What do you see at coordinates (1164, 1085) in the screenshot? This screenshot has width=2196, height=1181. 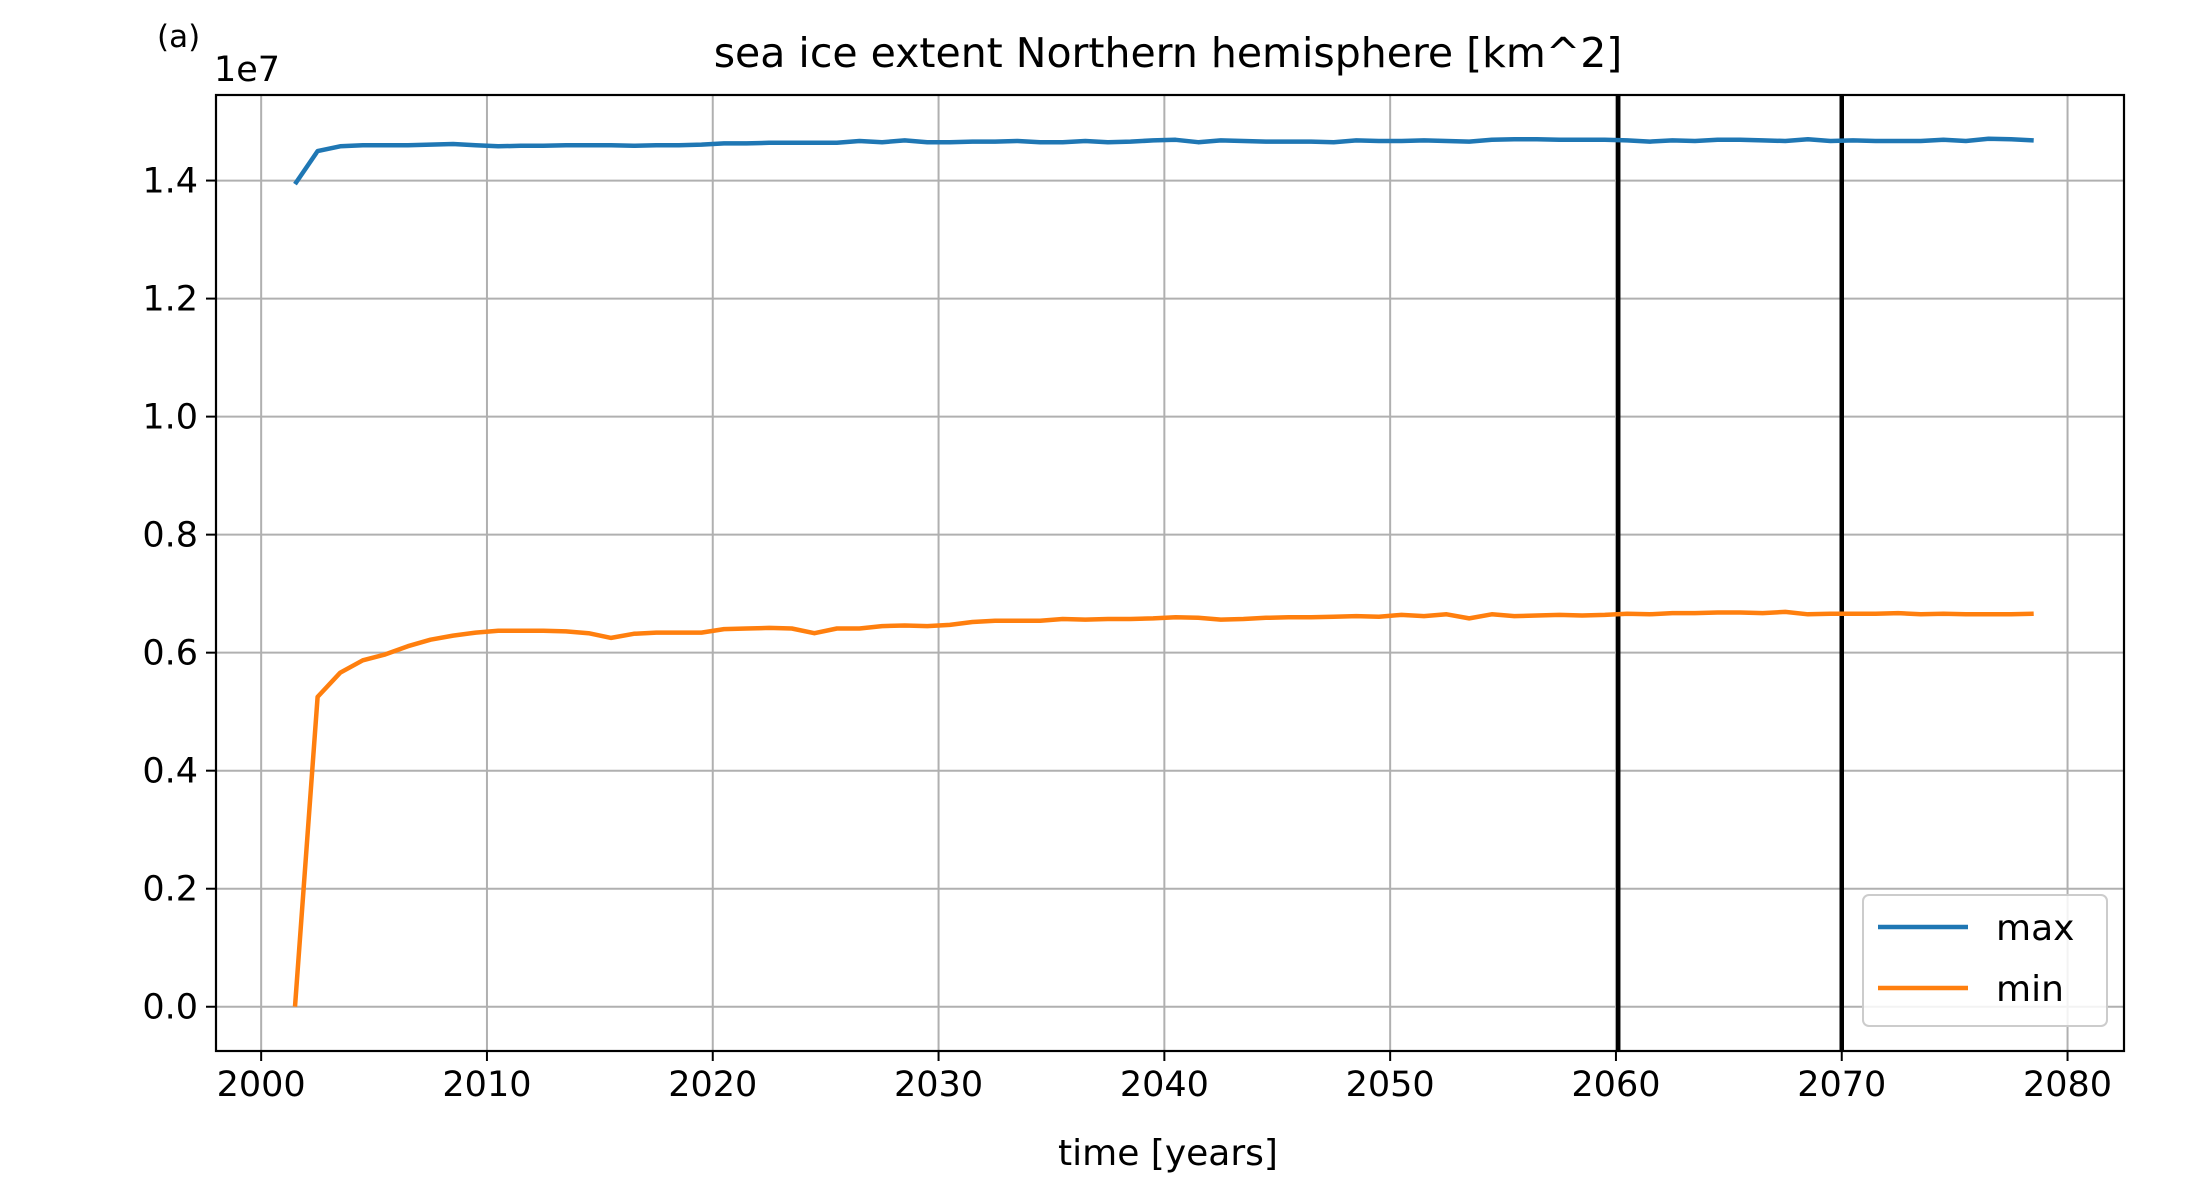 I see `x-tick-label: 2040` at bounding box center [1164, 1085].